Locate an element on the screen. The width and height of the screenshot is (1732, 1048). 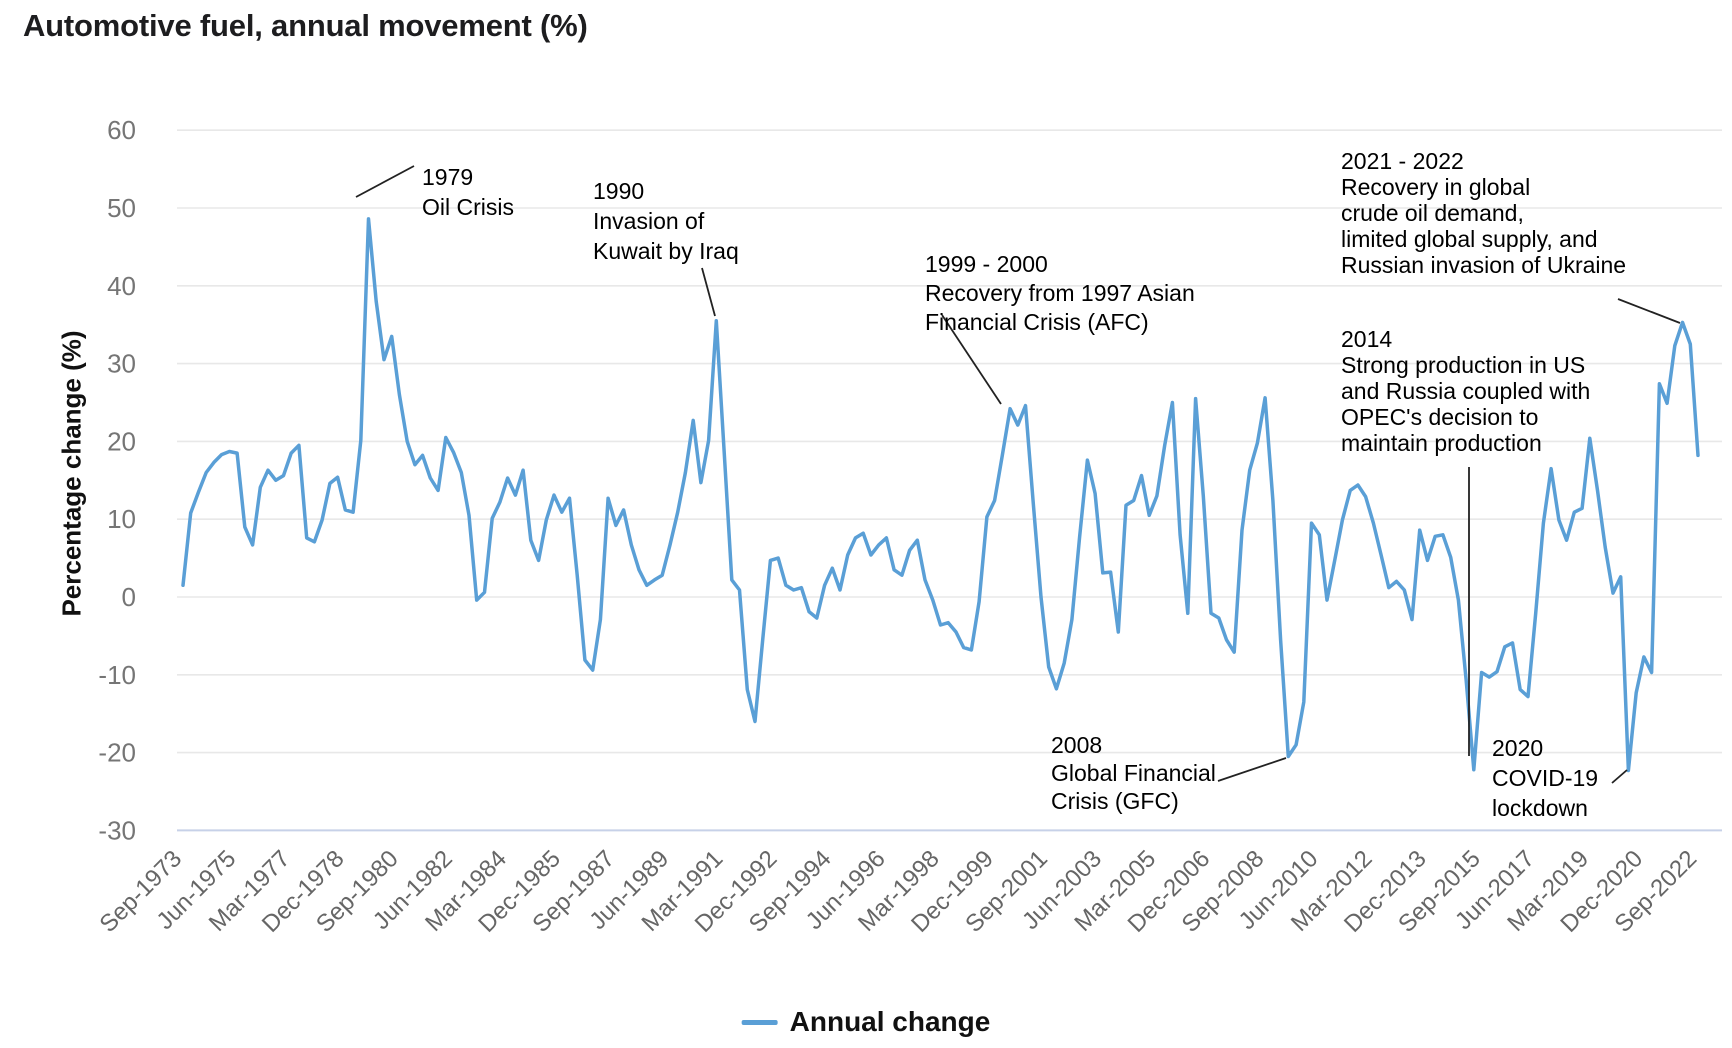
legend-label: Annual change is located at coordinates (890, 1021).